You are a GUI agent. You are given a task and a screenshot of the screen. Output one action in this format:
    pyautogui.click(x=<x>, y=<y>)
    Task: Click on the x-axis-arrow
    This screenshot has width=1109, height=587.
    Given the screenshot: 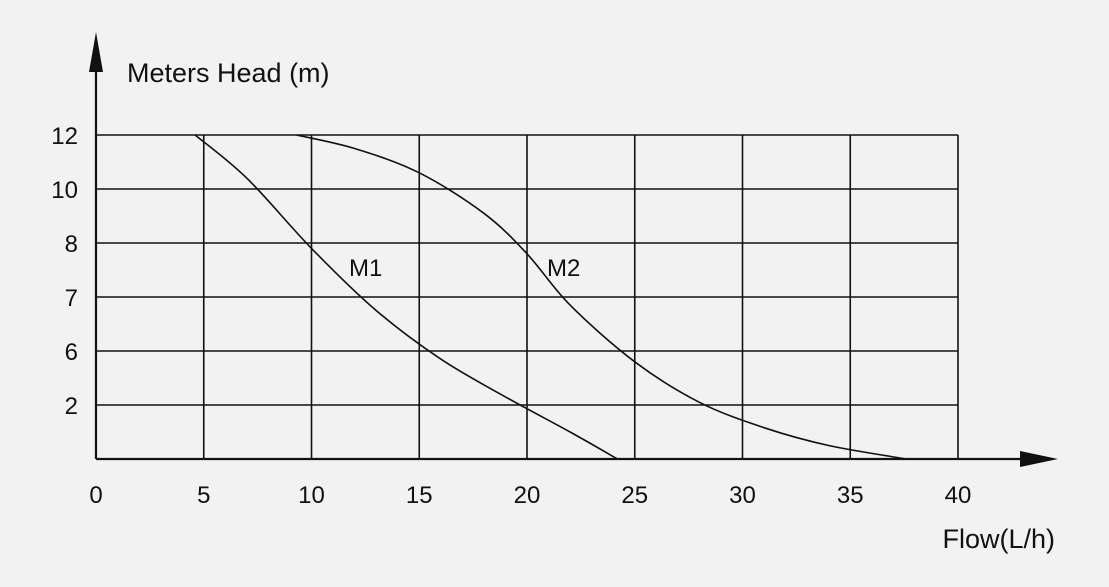 What is the action you would take?
    pyautogui.click(x=1039, y=459)
    